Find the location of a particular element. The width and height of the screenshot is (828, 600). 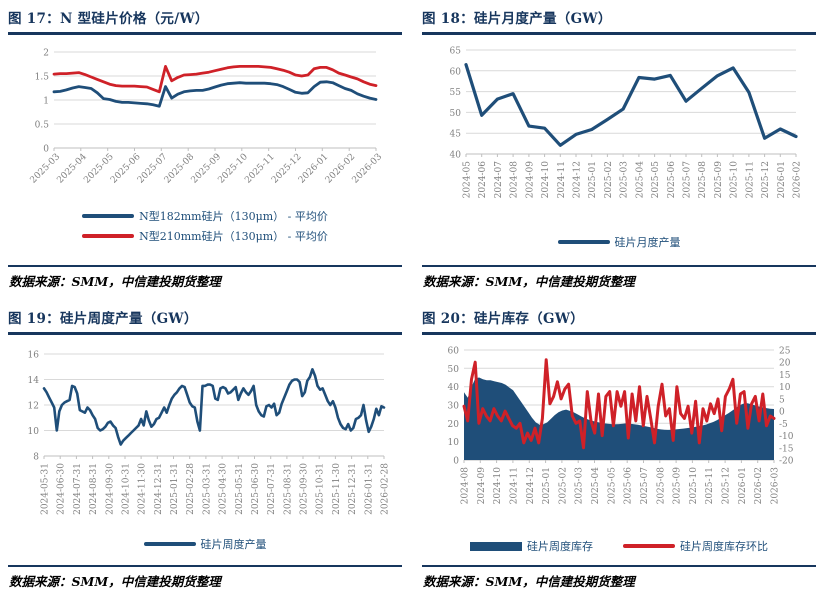

svg-text: 2025-01 is located at coordinates (593, 179).